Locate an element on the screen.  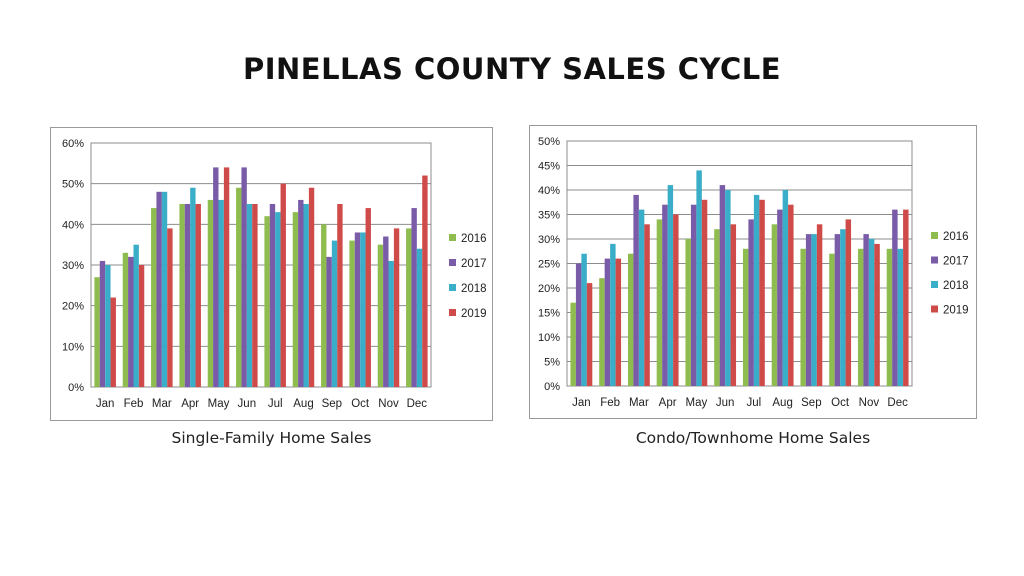
bar-2018-apr is located at coordinates (670, 285).